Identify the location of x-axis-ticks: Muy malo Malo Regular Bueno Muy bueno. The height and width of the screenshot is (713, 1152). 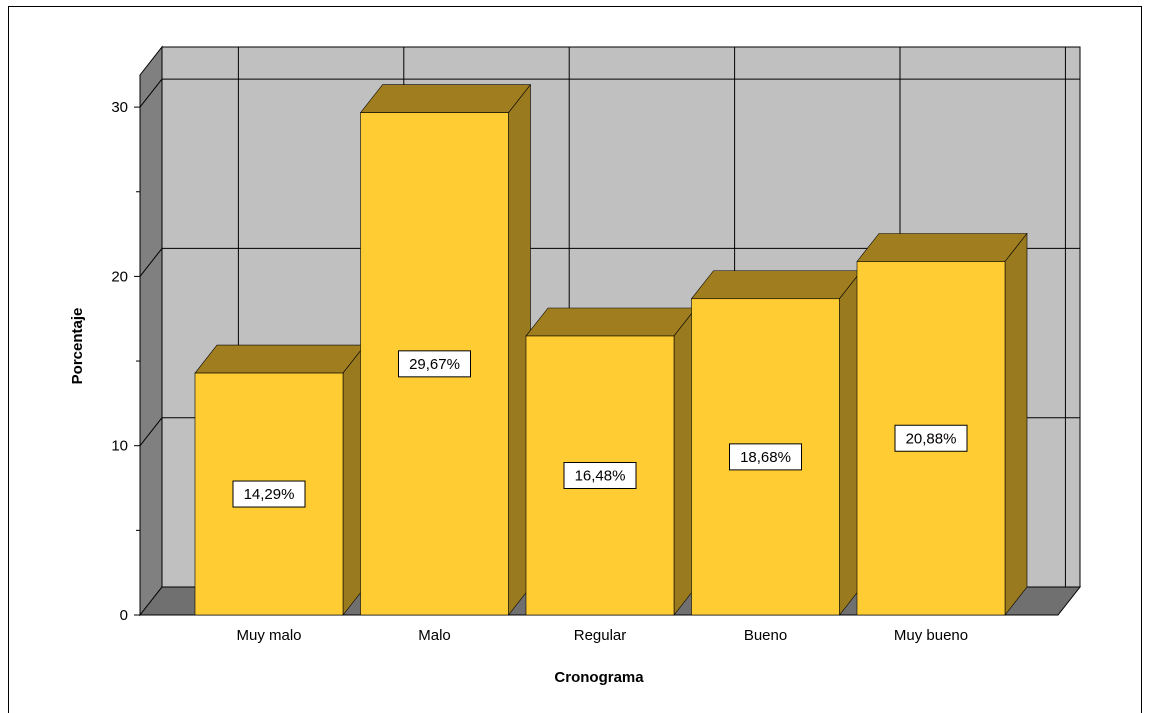
(602, 635).